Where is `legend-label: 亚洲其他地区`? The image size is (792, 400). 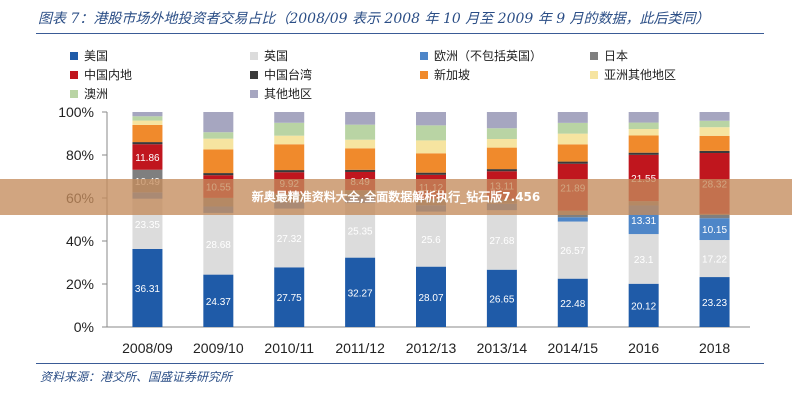
legend-label: 亚洲其他地区 is located at coordinates (640, 75).